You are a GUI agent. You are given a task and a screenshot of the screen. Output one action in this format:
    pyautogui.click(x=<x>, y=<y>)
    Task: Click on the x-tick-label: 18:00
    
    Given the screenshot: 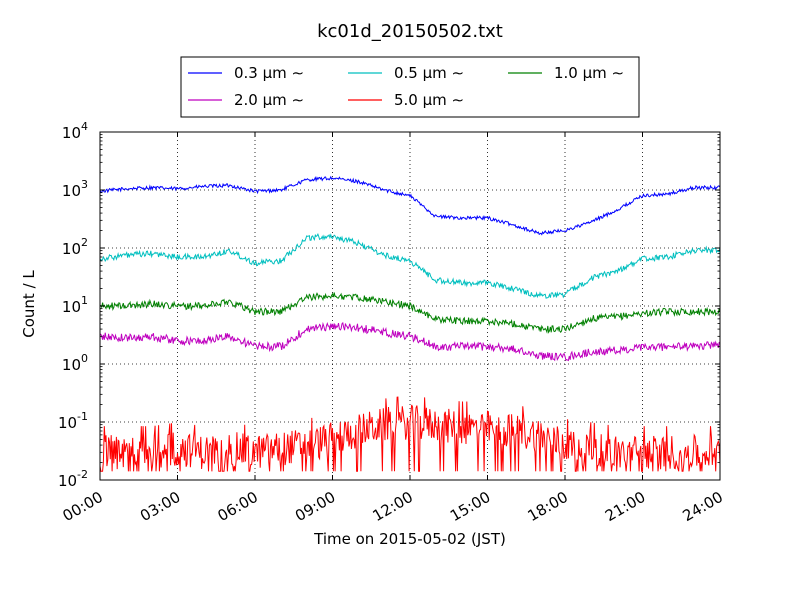 What is the action you would take?
    pyautogui.click(x=548, y=506)
    